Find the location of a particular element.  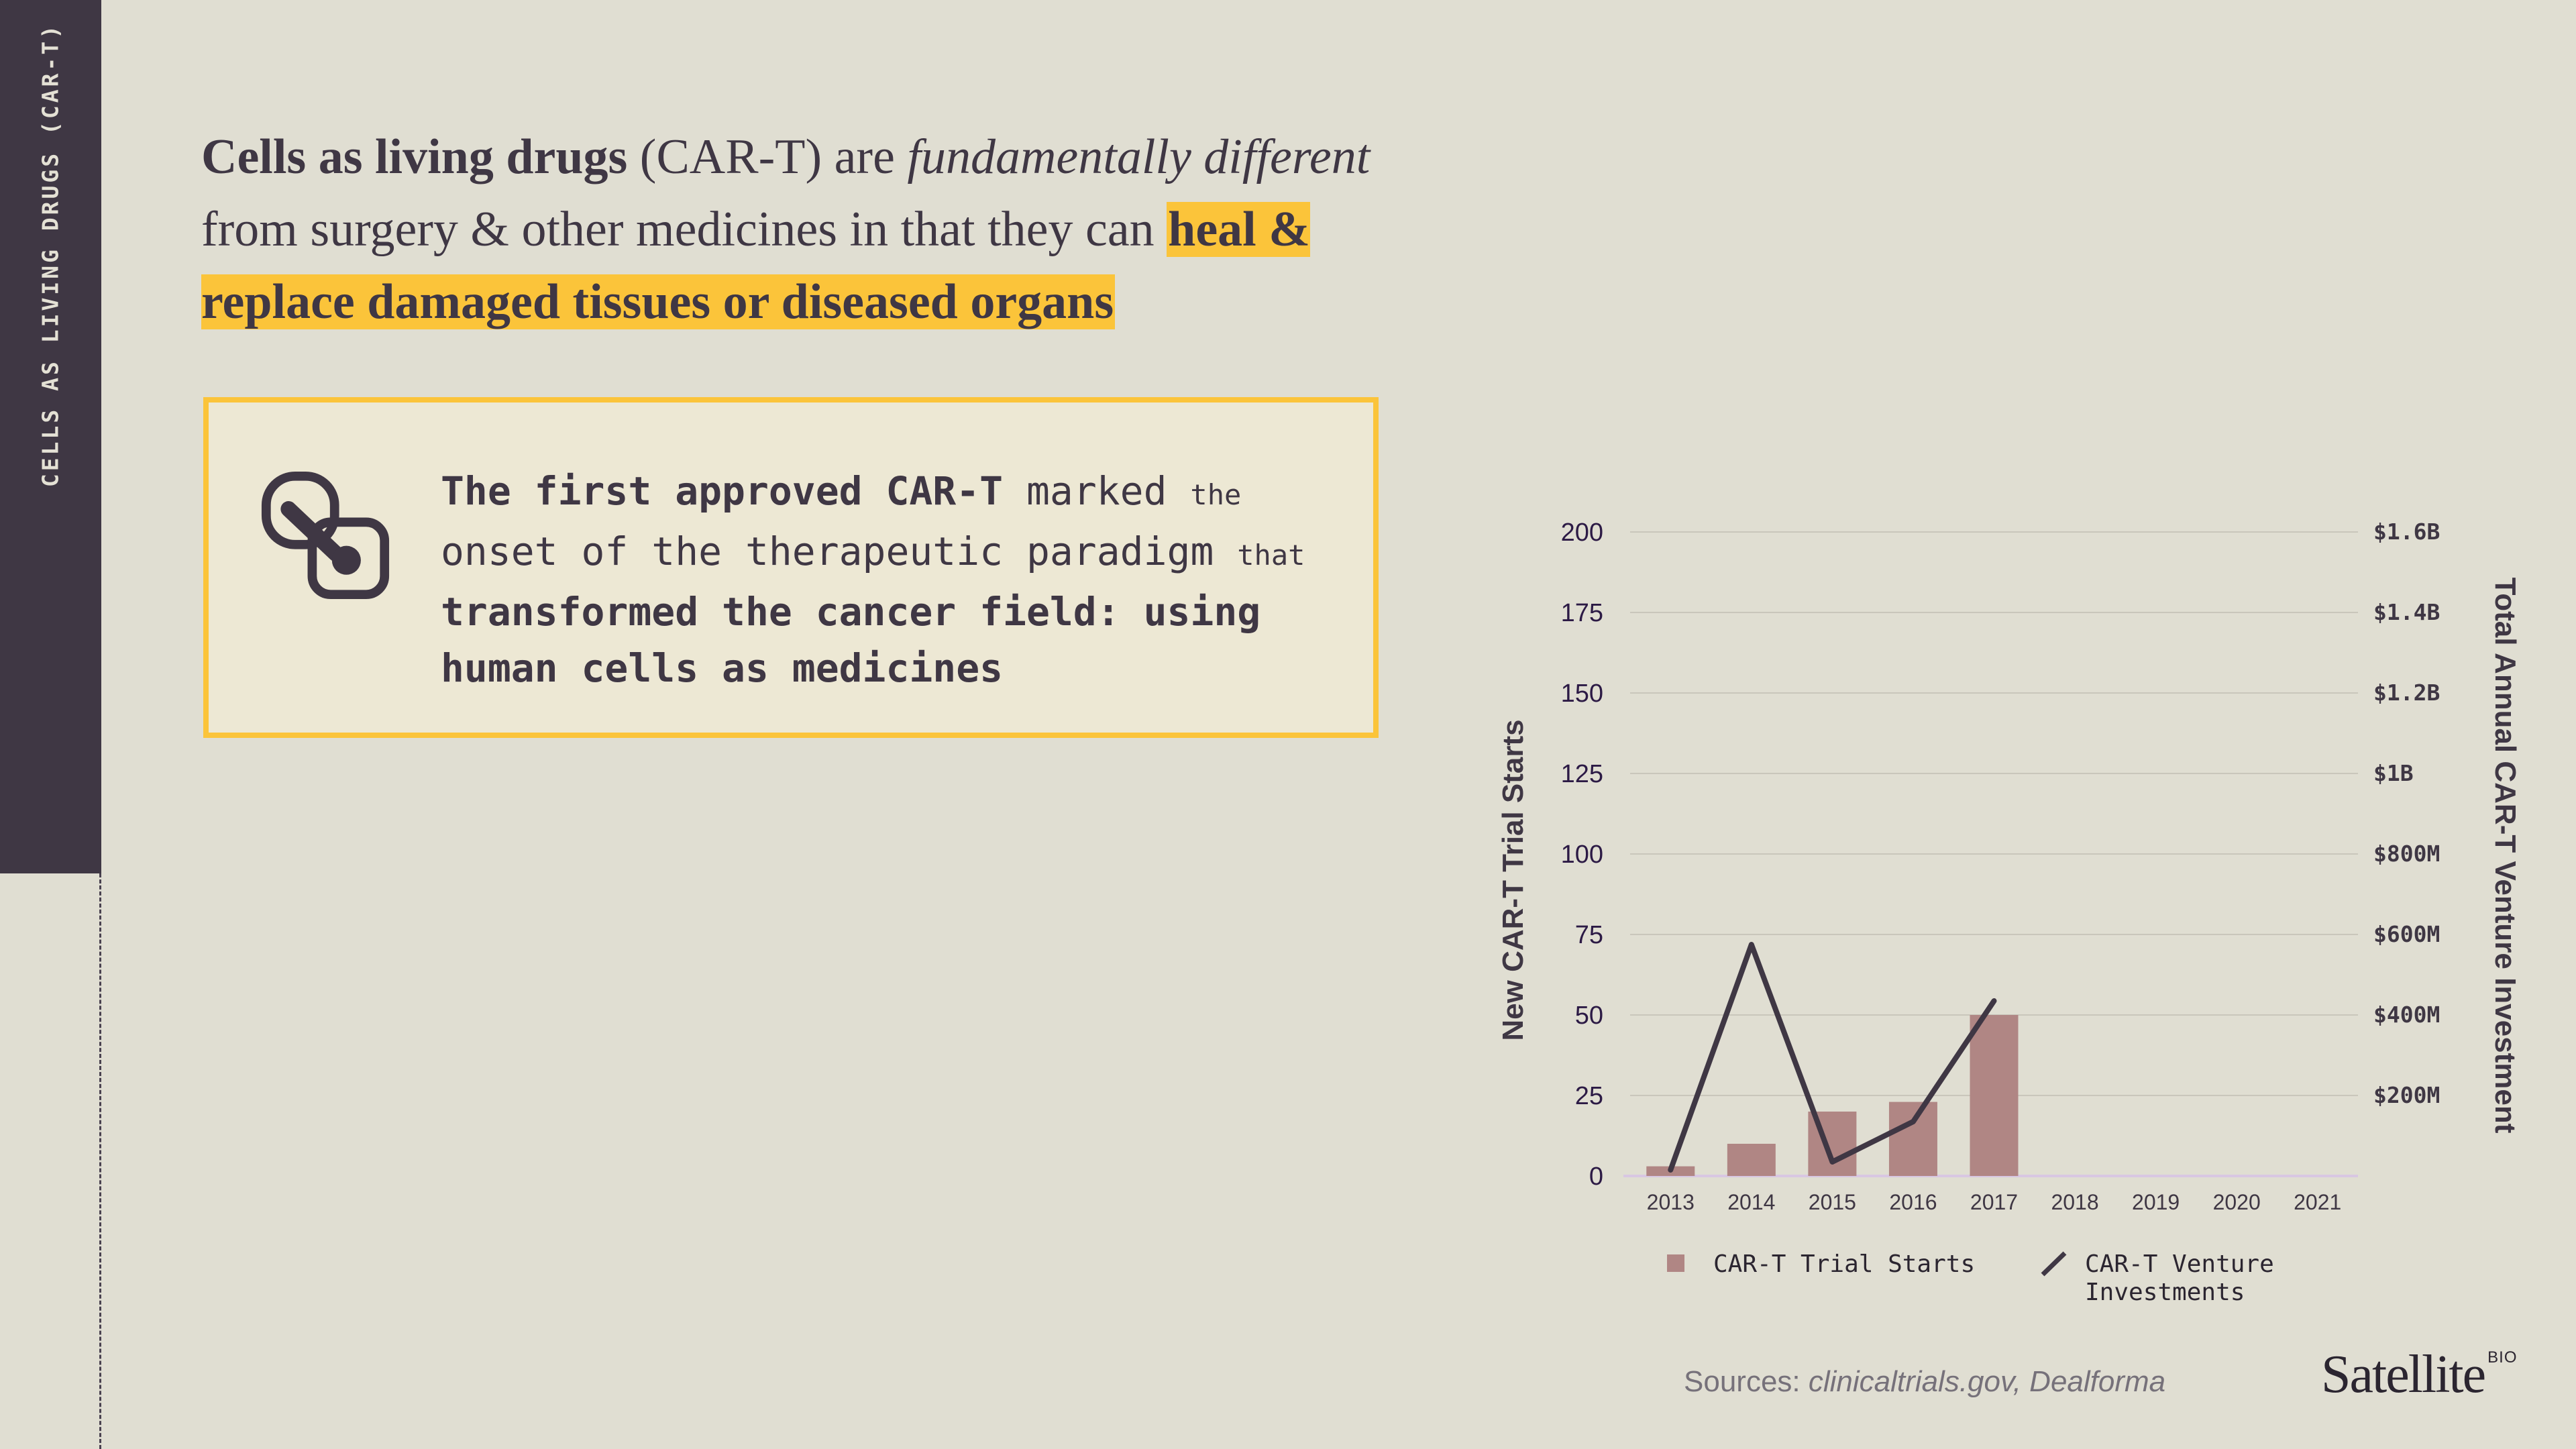

legend-bar-swatch is located at coordinates (1675, 1263).